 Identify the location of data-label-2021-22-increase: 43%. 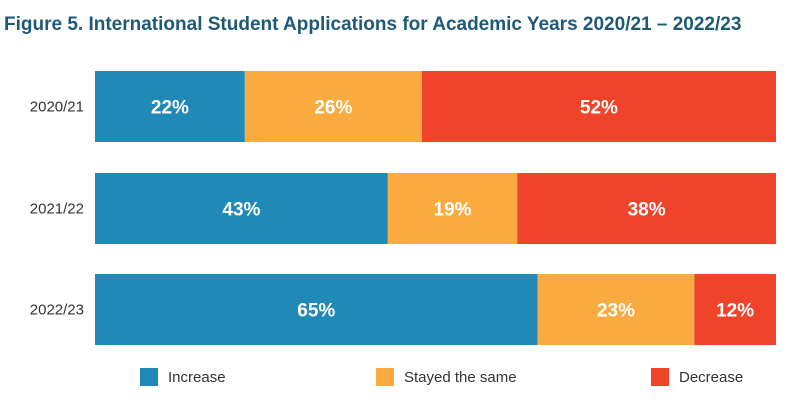
(241, 210).